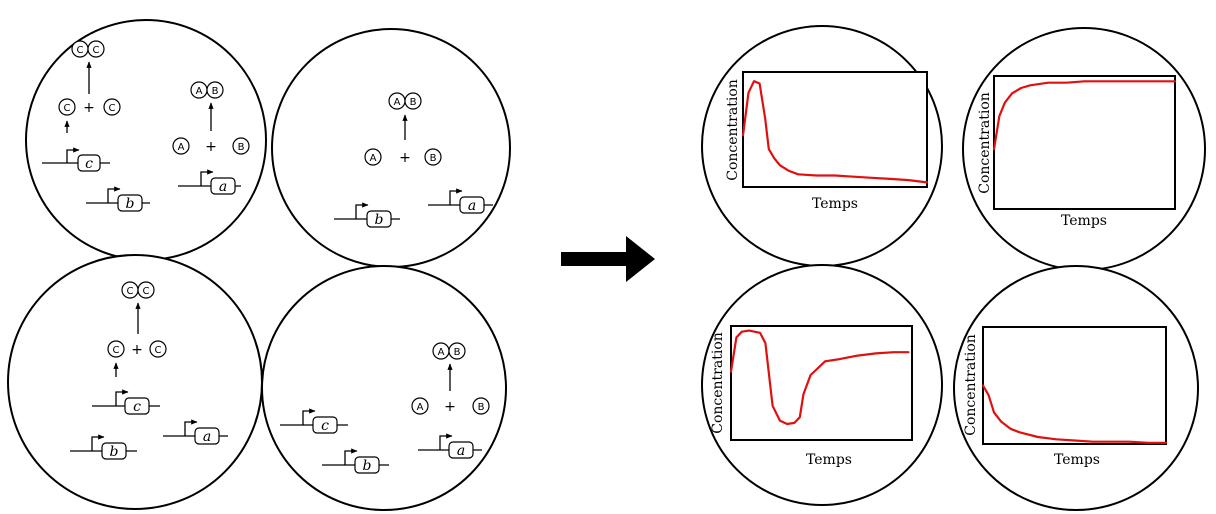 This screenshot has width=1216, height=514. What do you see at coordinates (608, 259) in the screenshot?
I see `right-arrow-icon` at bounding box center [608, 259].